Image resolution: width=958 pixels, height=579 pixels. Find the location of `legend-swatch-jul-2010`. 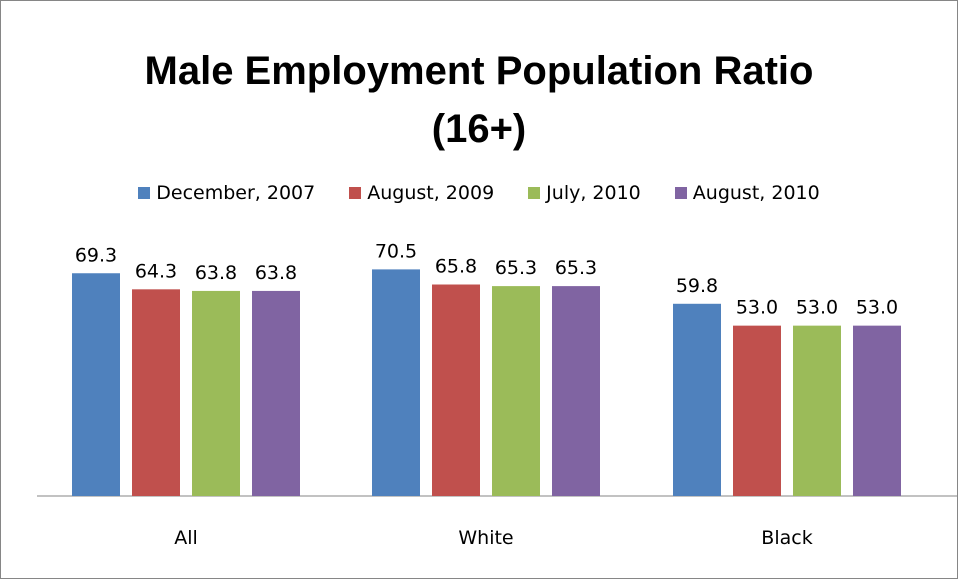

legend-swatch-jul-2010 is located at coordinates (534, 193).